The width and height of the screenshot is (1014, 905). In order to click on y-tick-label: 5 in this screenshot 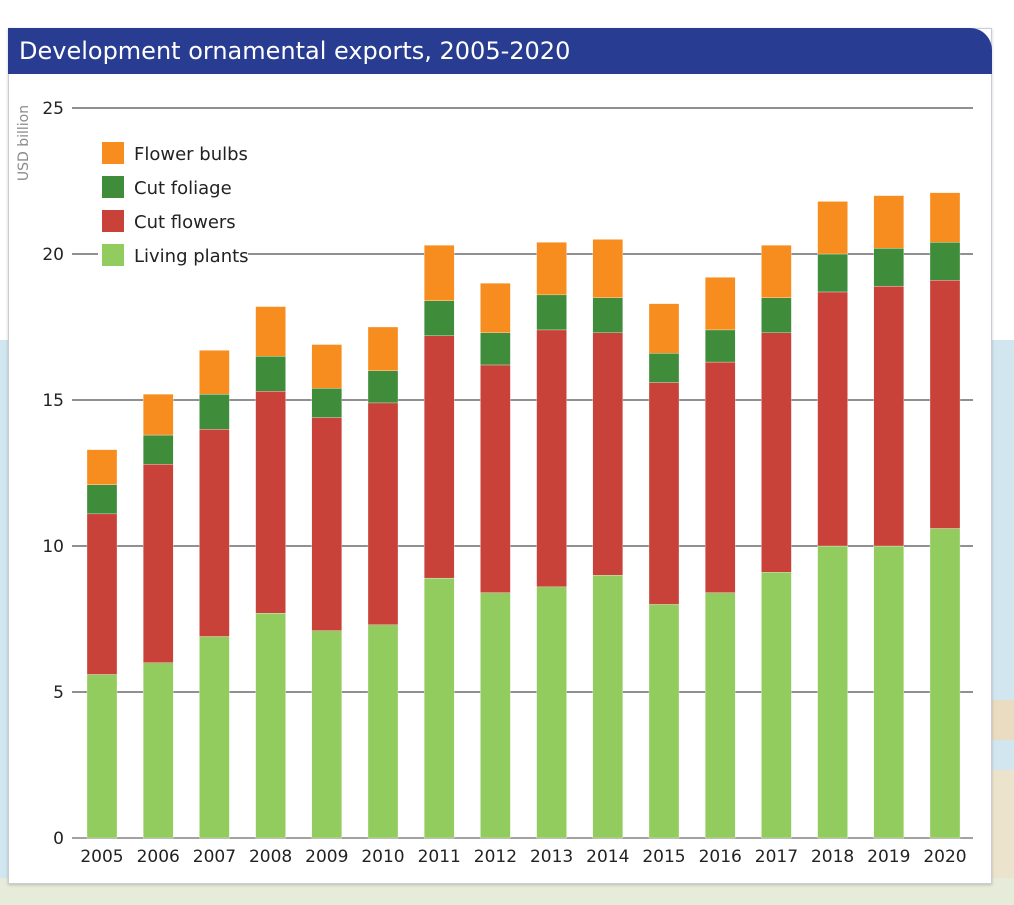, I will do `click(58, 693)`.